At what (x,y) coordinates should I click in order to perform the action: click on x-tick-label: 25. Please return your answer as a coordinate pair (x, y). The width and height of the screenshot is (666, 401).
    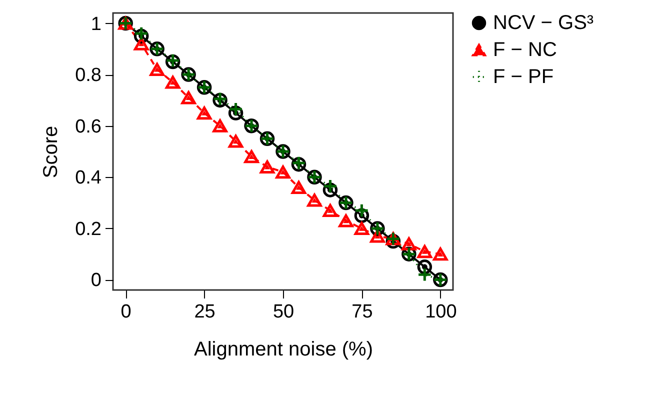
    Looking at the image, I should click on (205, 312).